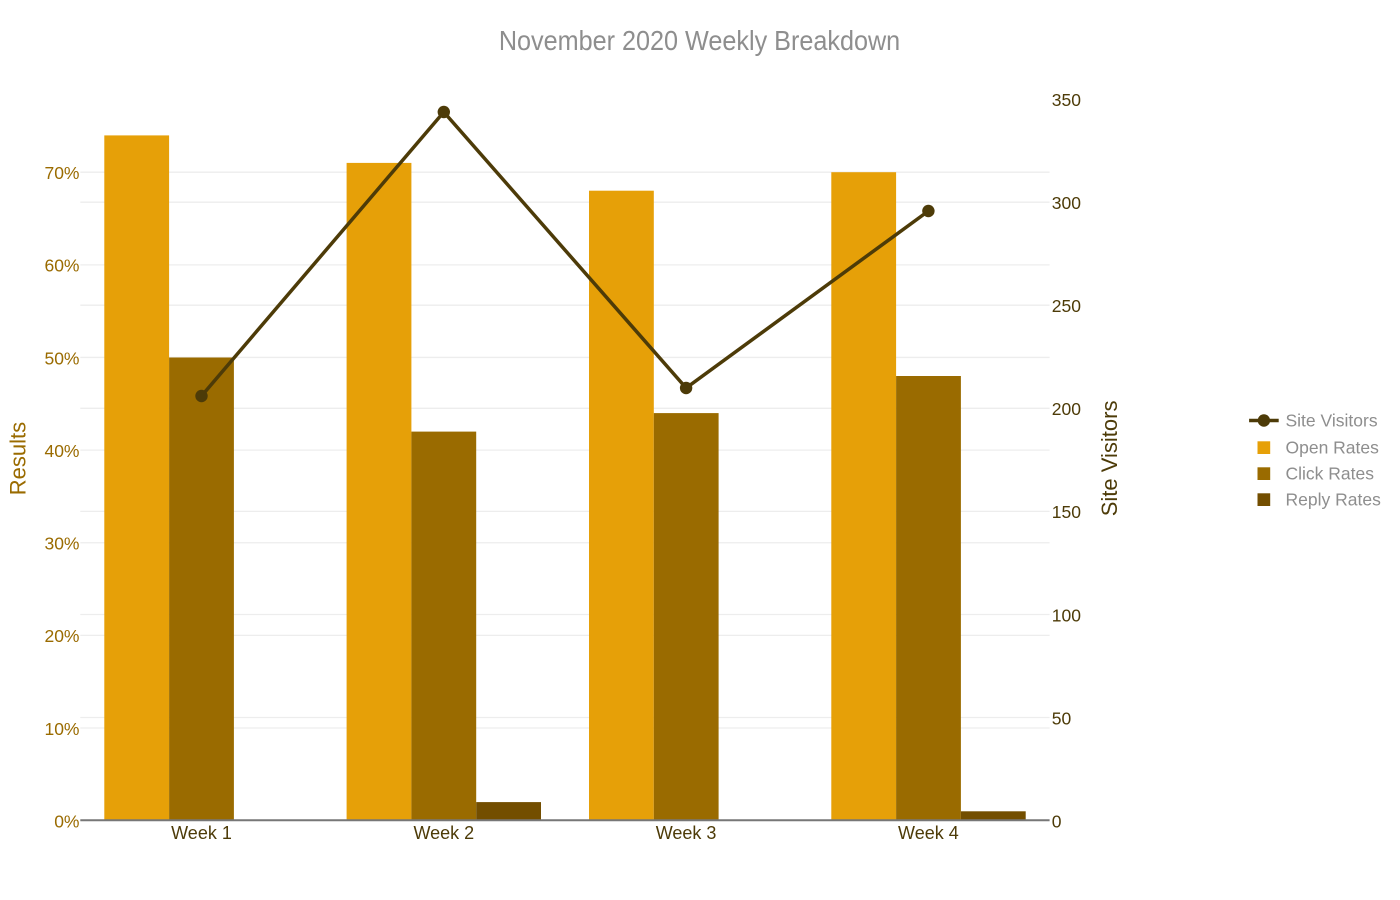 The height and width of the screenshot is (900, 1400). What do you see at coordinates (1334, 500) in the screenshot?
I see `svg-text: Reply Rates` at bounding box center [1334, 500].